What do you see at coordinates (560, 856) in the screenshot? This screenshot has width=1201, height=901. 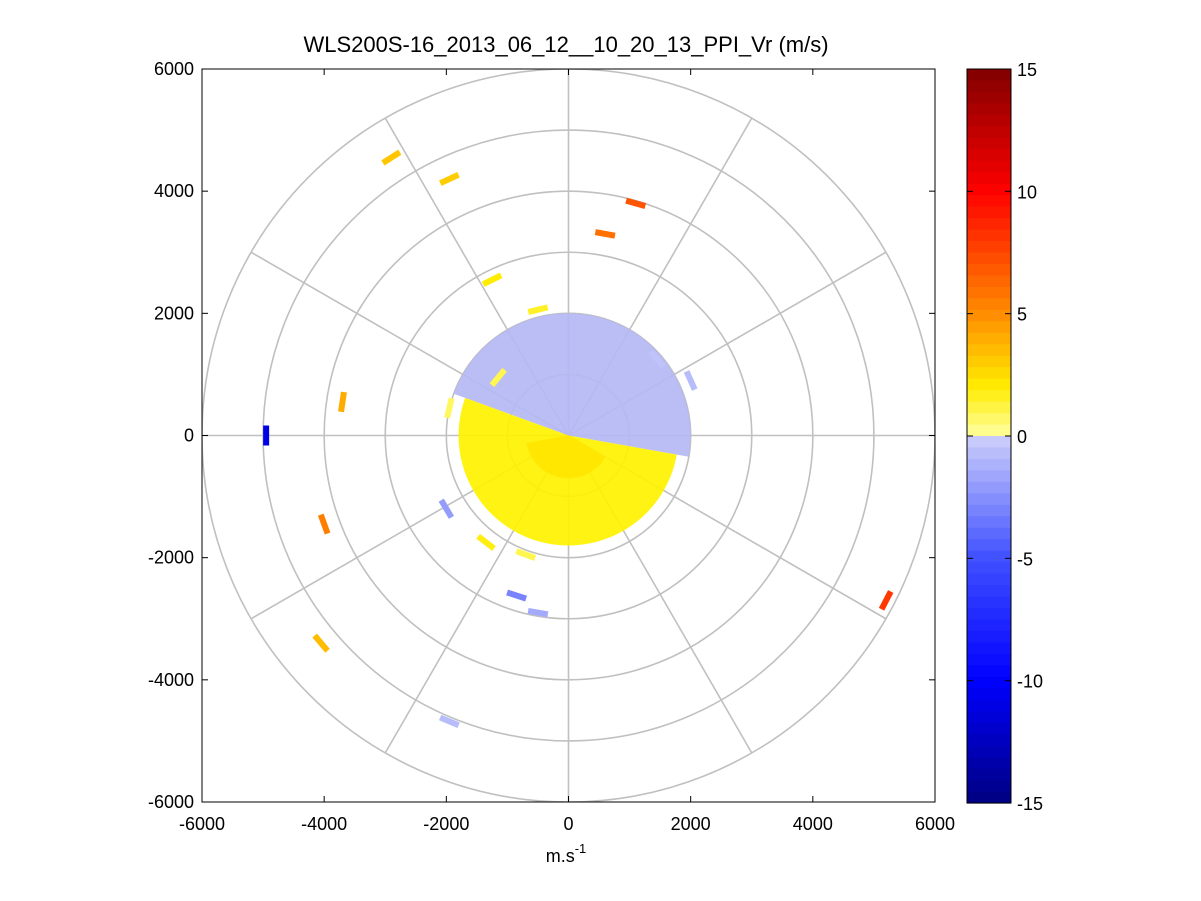 I see `x-axis-label-base: m.s` at bounding box center [560, 856].